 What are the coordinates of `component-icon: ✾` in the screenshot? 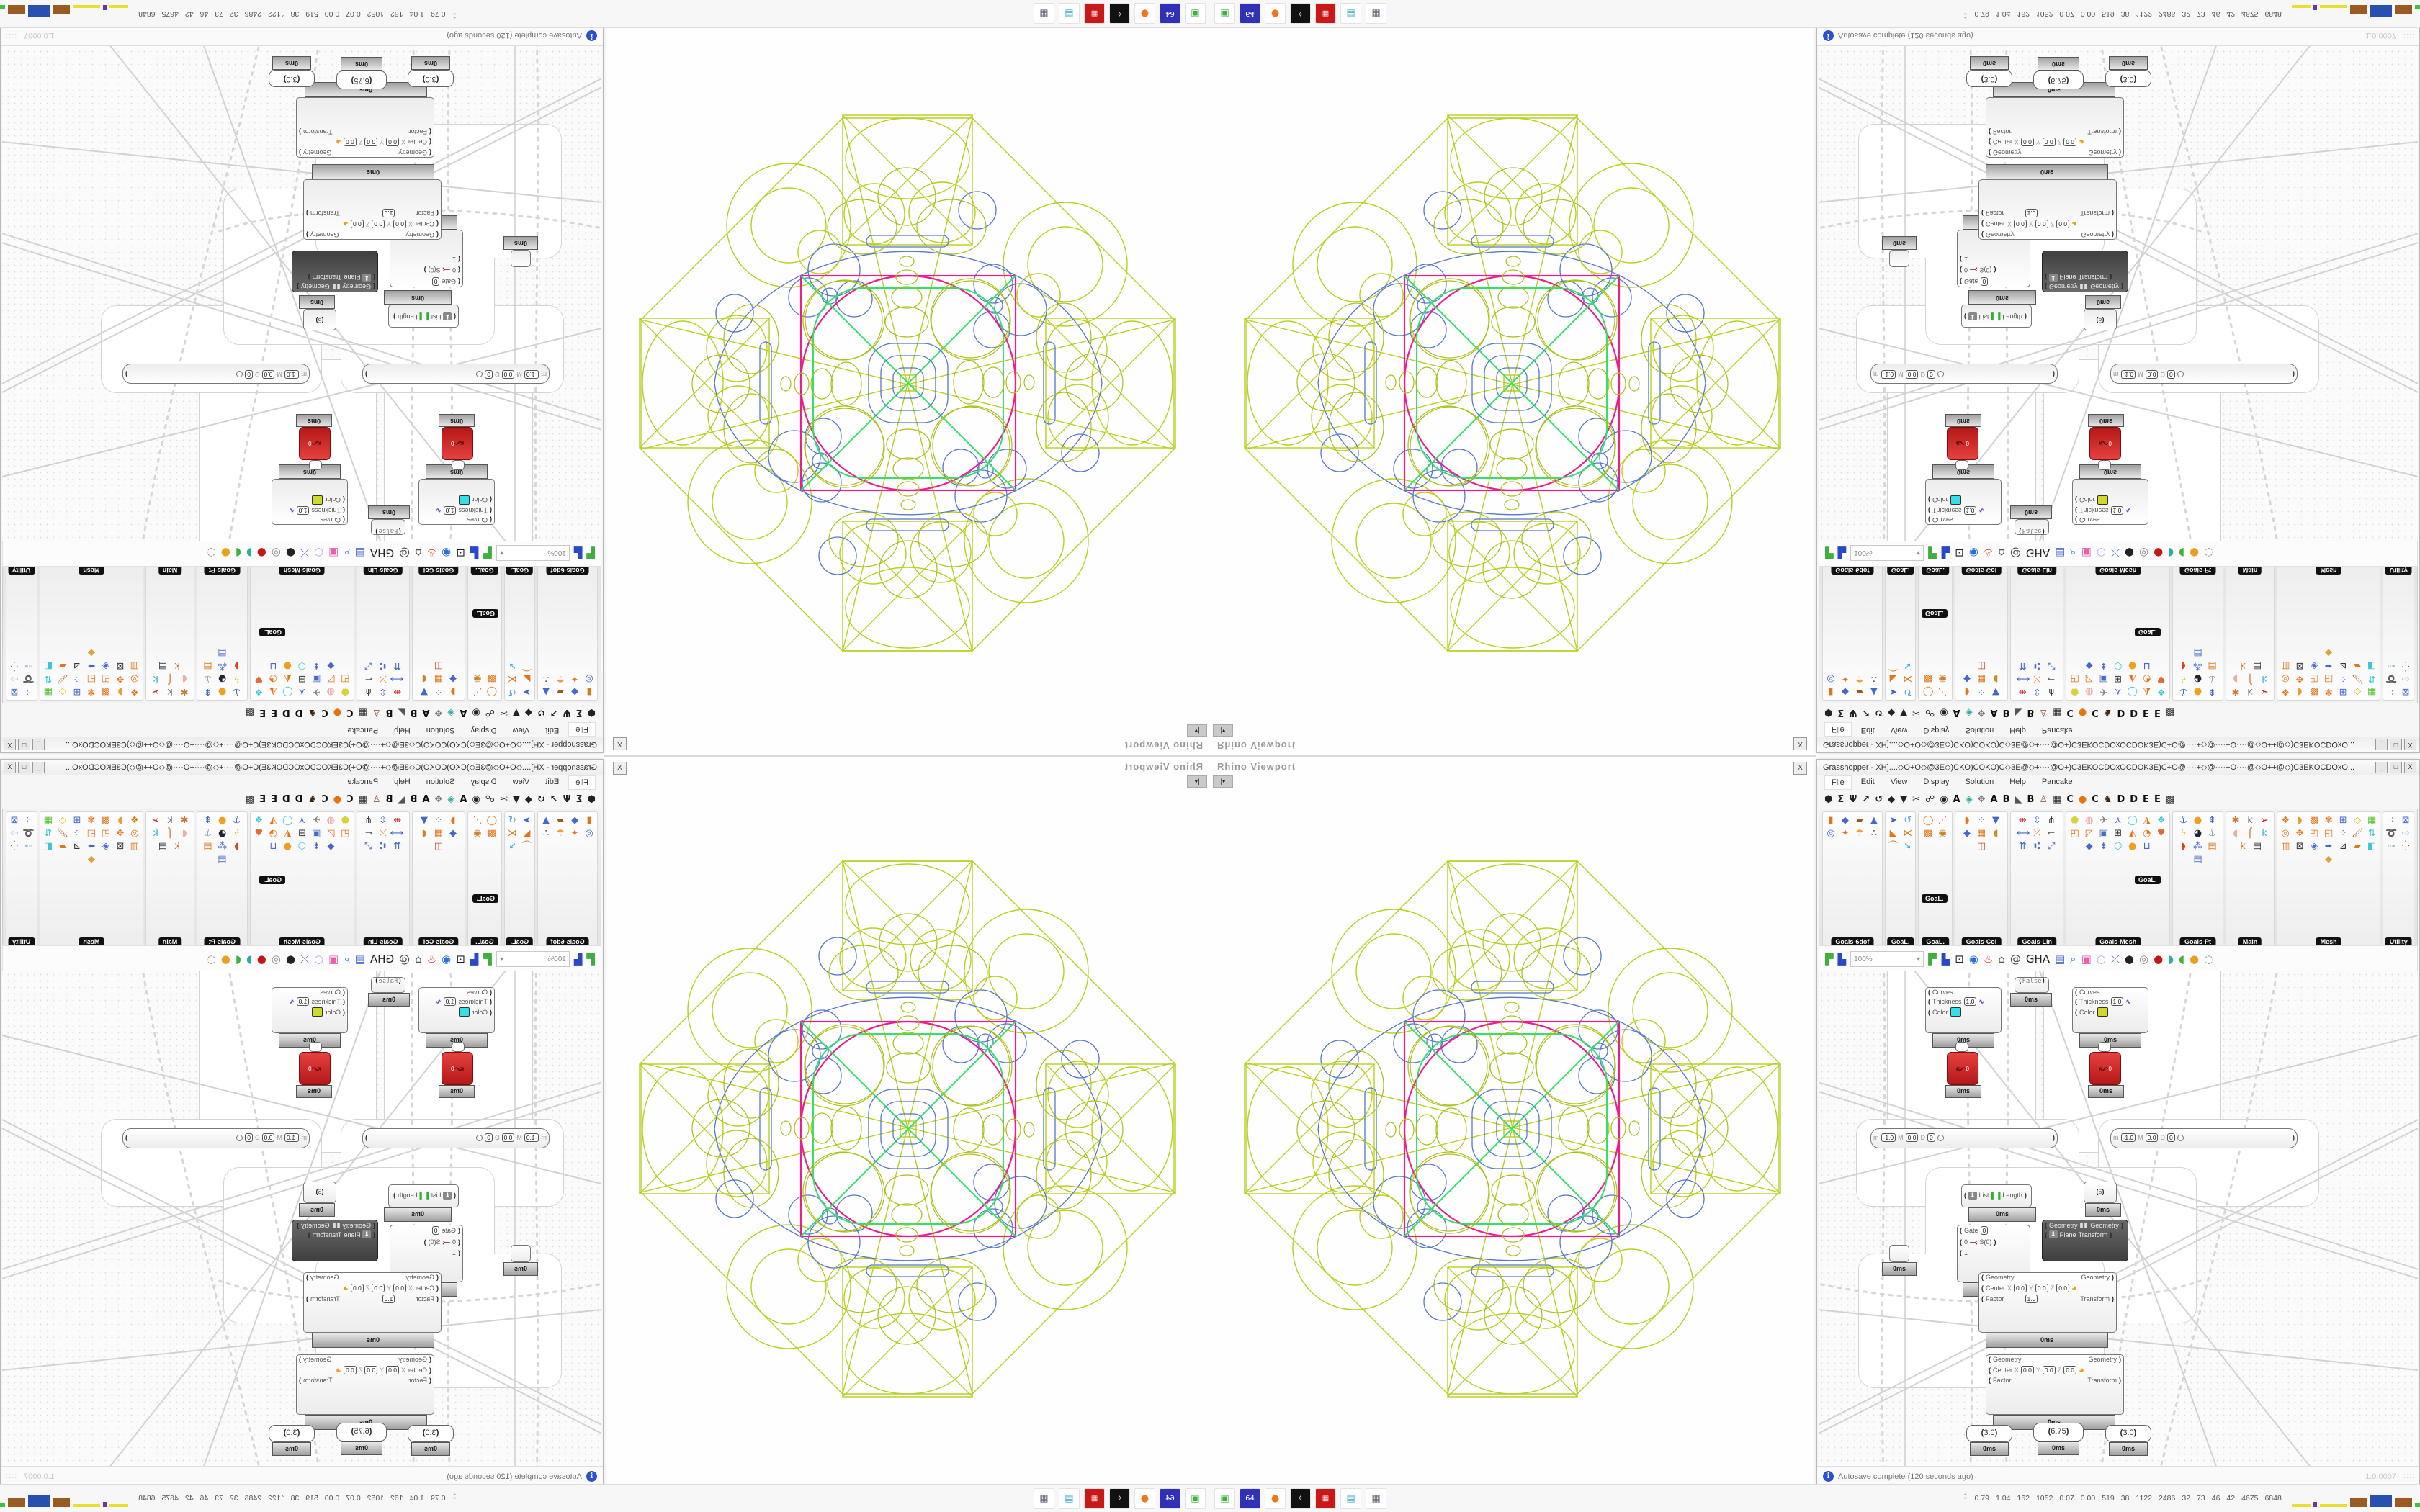 It's located at (91, 820).